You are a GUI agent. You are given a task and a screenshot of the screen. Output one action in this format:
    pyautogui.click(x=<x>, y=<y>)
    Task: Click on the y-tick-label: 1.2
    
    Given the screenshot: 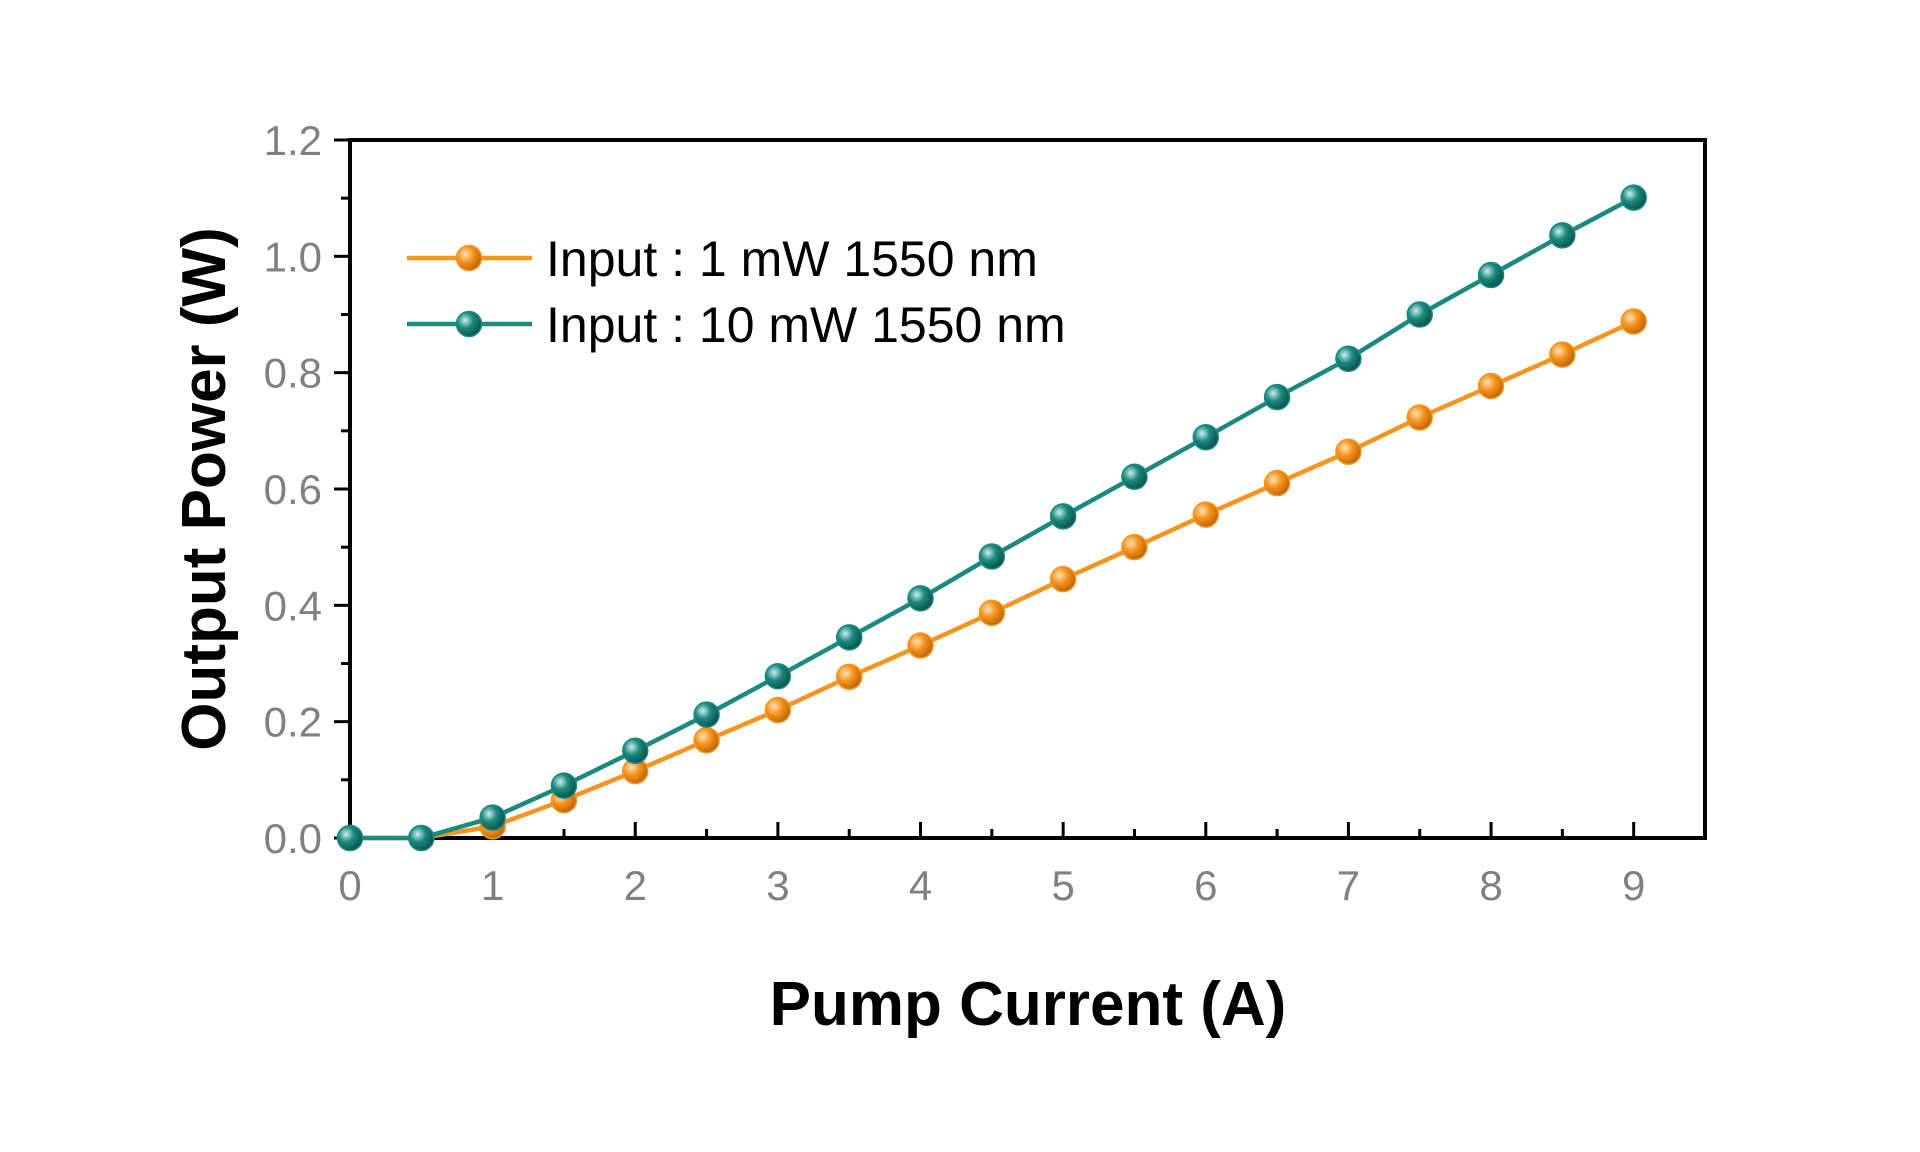 What is the action you would take?
    pyautogui.click(x=293, y=140)
    